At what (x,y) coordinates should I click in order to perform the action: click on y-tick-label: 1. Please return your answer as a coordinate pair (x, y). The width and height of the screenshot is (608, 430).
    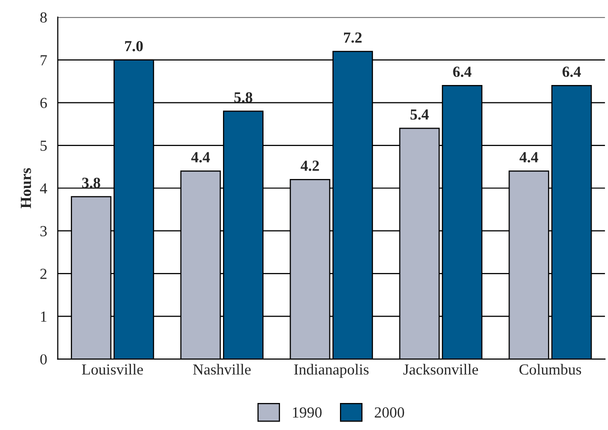
    Looking at the image, I should click on (43, 317).